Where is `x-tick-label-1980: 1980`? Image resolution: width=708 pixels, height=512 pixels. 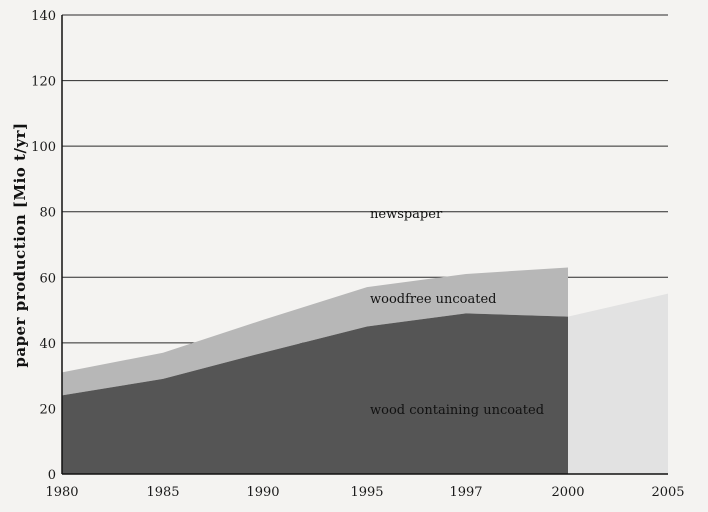 x-tick-label-1980: 1980 is located at coordinates (61, 492).